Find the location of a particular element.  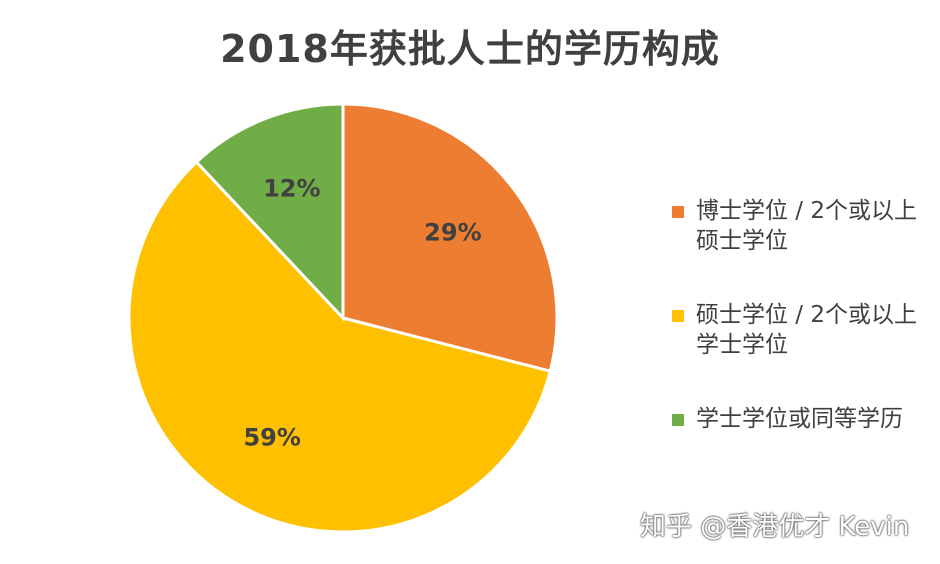

pie-slice-doctorate is located at coordinates (450, 238).